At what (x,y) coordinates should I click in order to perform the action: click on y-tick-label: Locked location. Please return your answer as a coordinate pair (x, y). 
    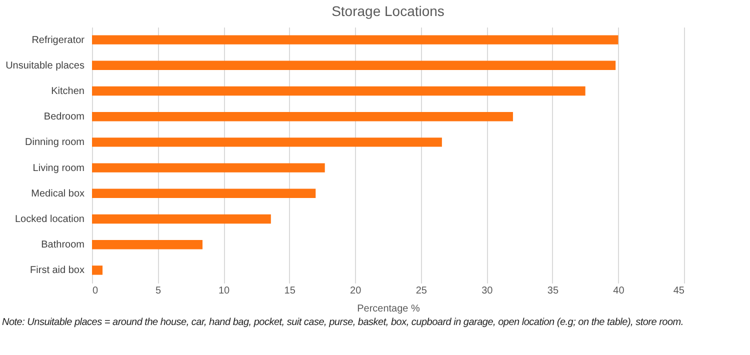
    Looking at the image, I should click on (49, 219).